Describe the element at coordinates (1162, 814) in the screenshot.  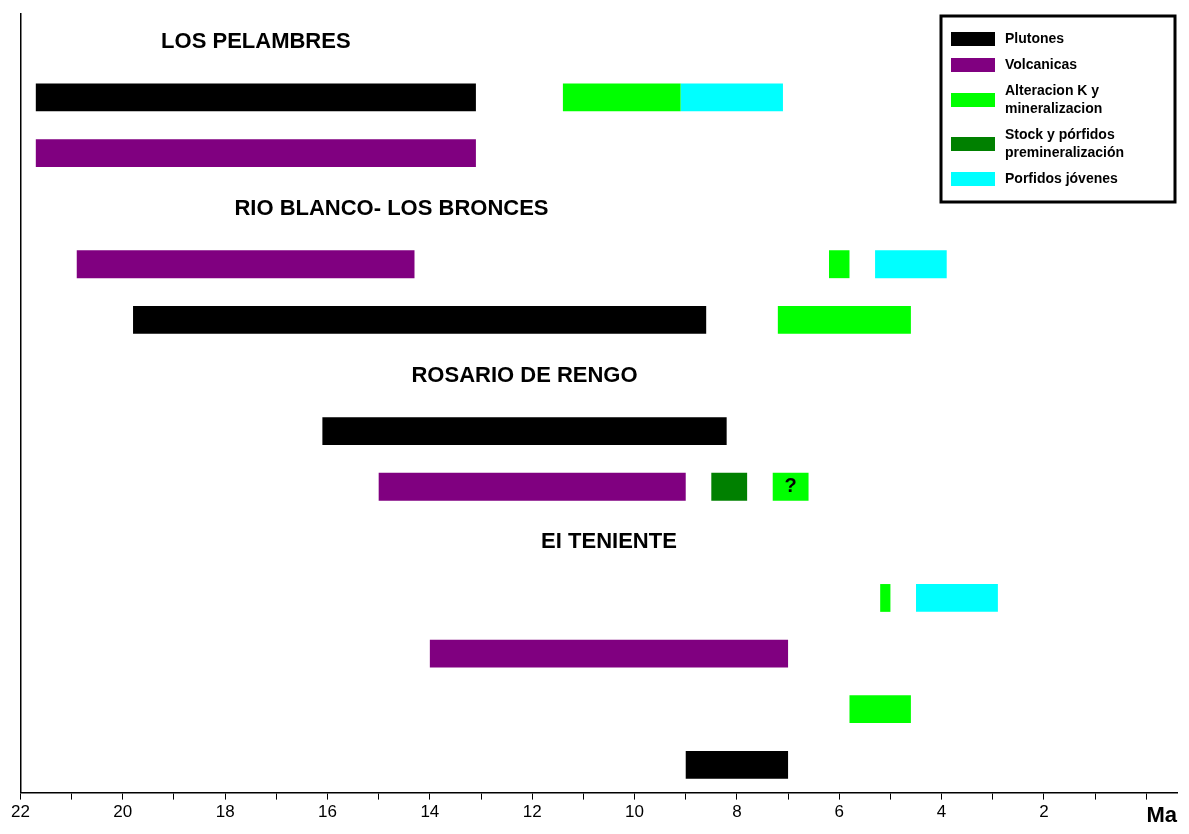
I see `x-axis-title: Ma` at that location.